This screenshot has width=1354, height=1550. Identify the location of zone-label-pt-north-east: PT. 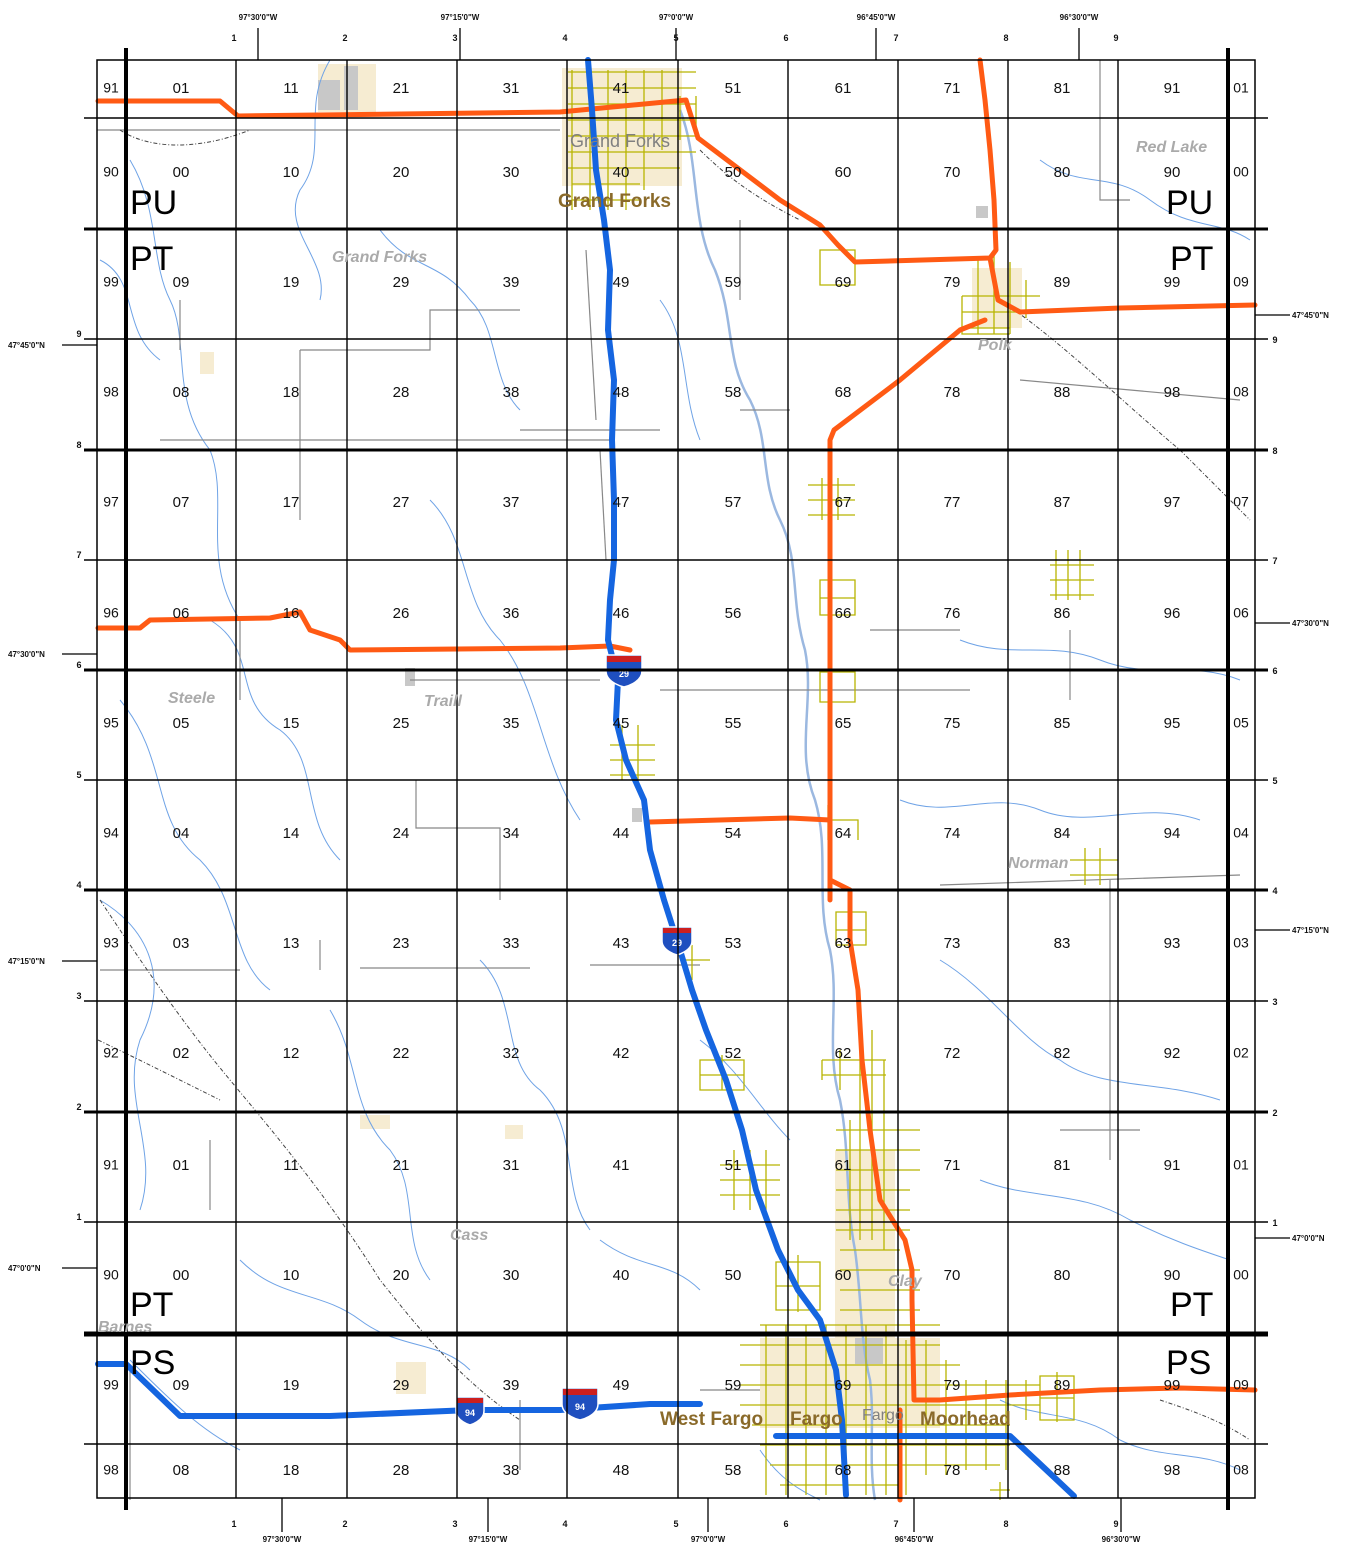
(1191, 259).